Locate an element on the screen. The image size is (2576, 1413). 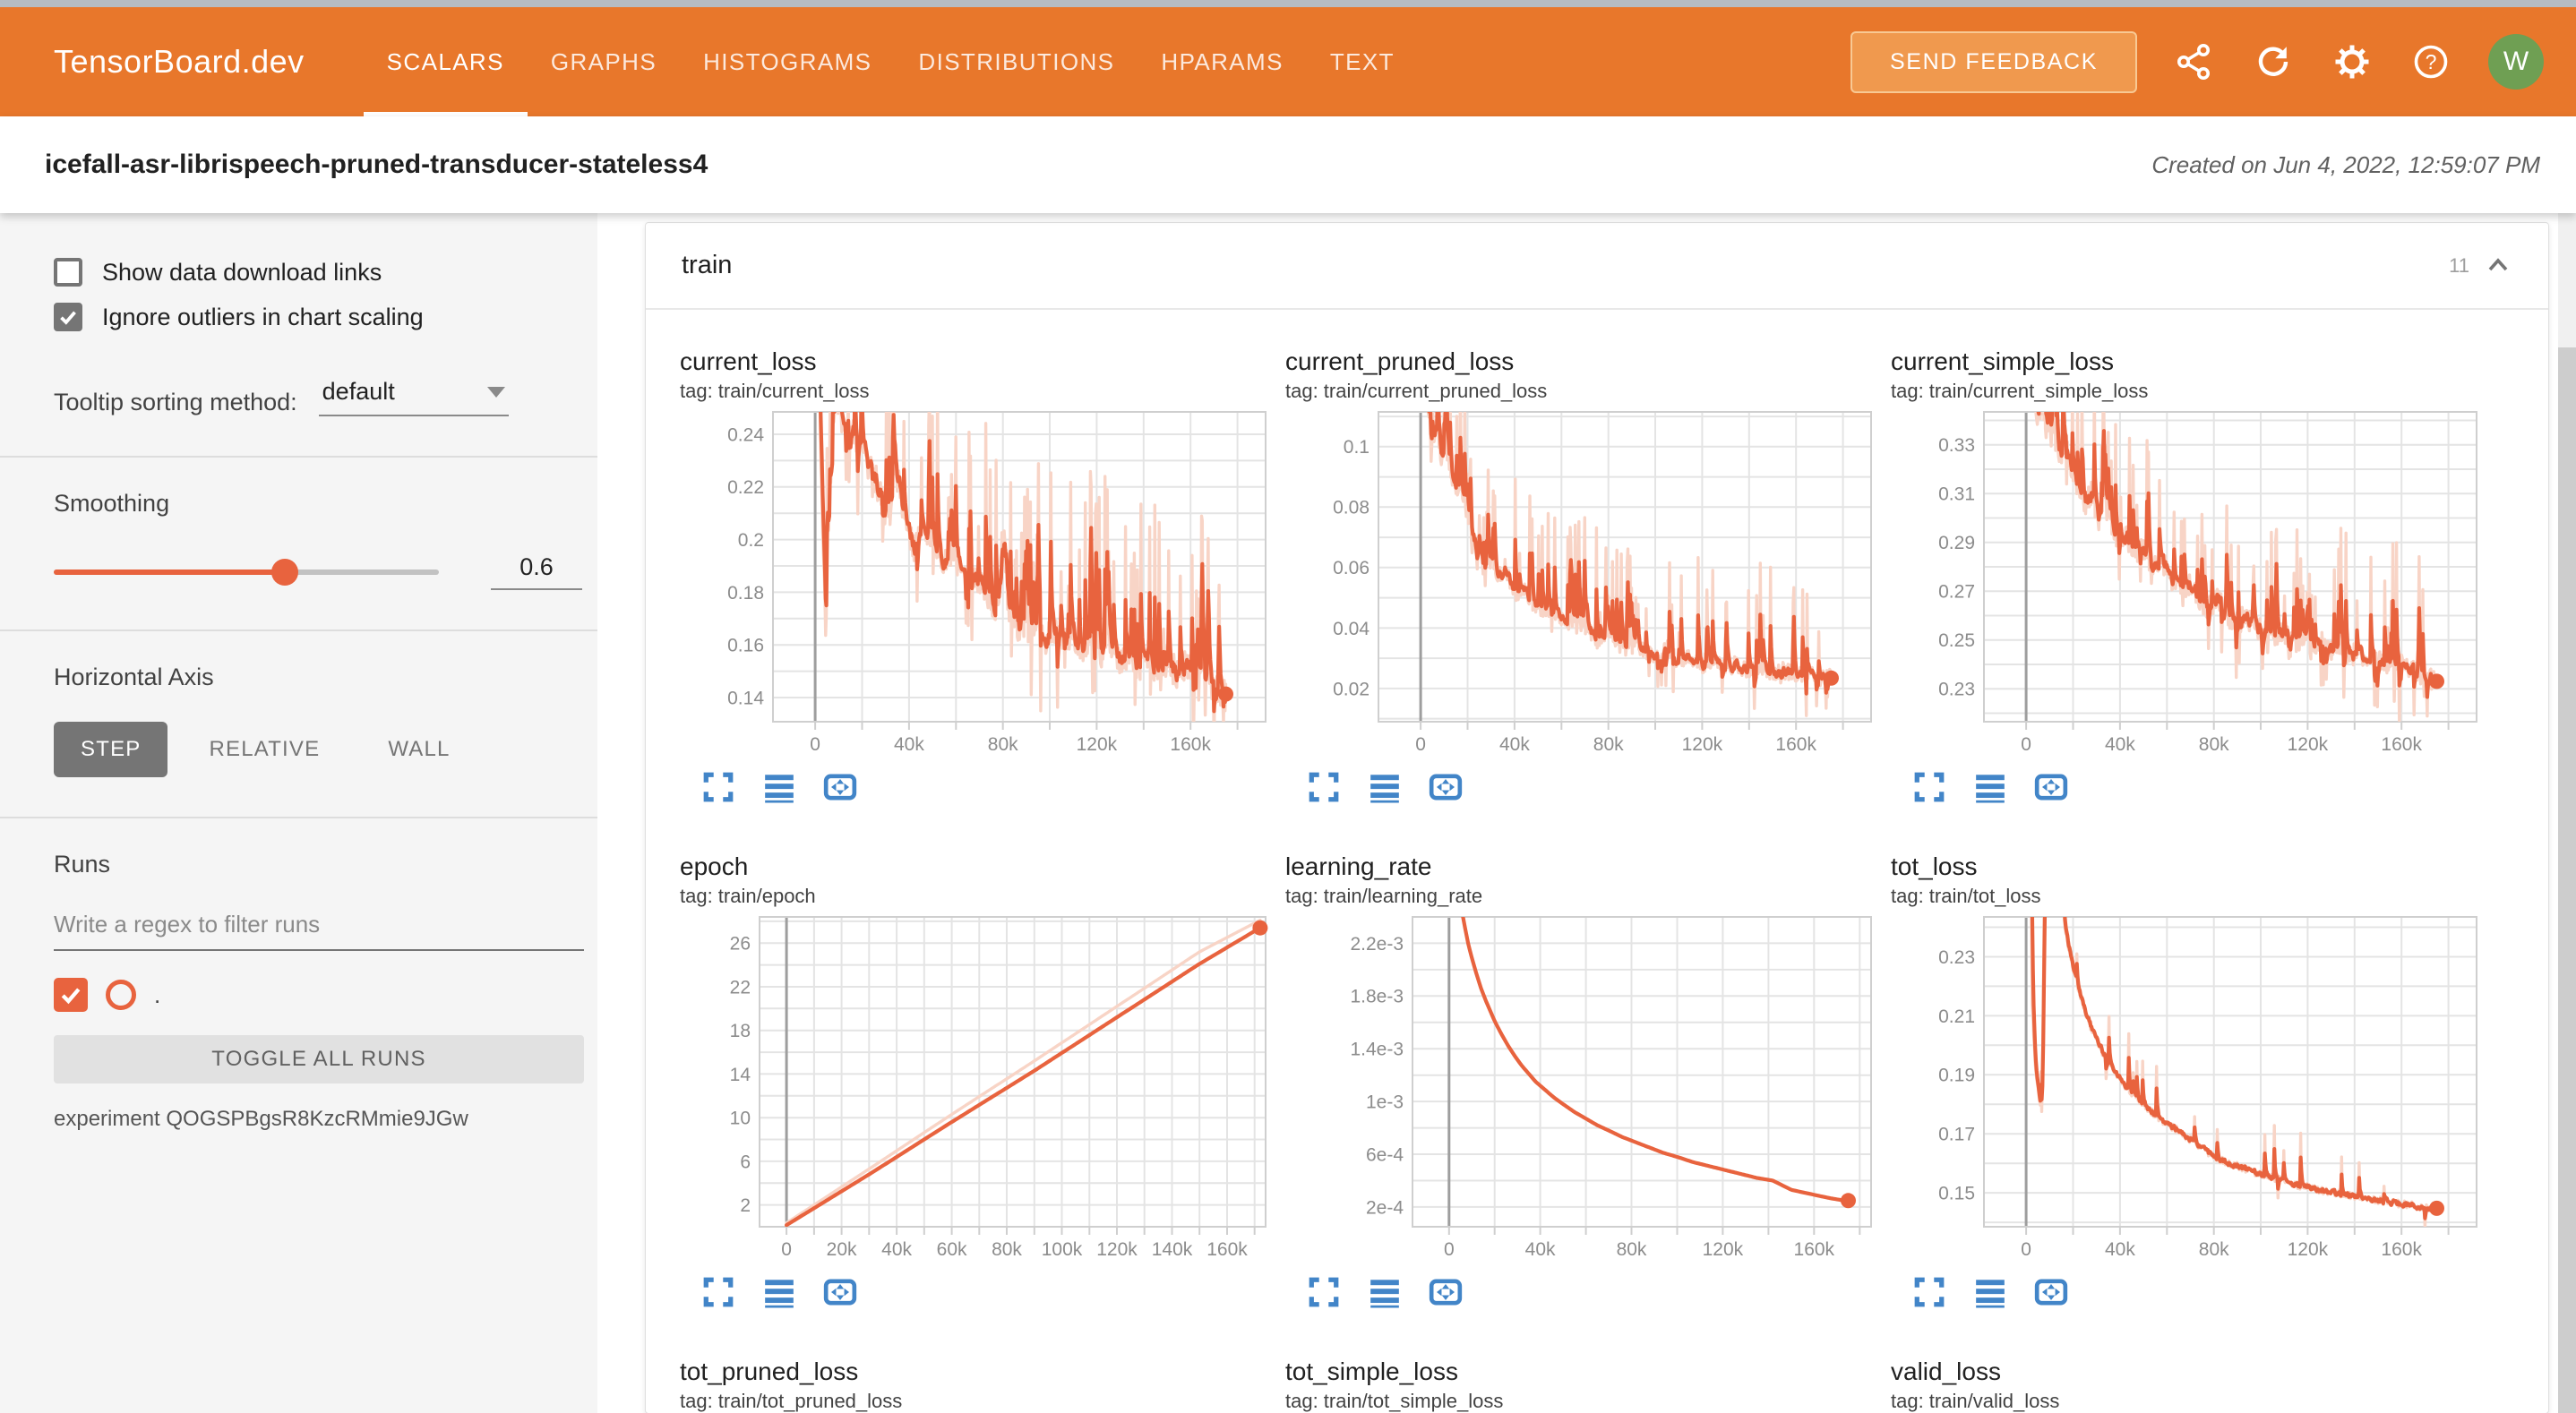
svg-text: 0.1 is located at coordinates (1357, 448).